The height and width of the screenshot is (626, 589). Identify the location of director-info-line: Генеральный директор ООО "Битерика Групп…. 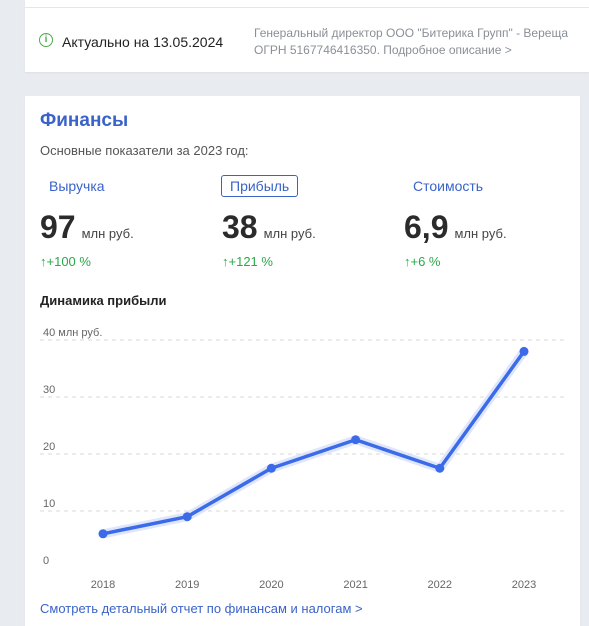
(411, 33).